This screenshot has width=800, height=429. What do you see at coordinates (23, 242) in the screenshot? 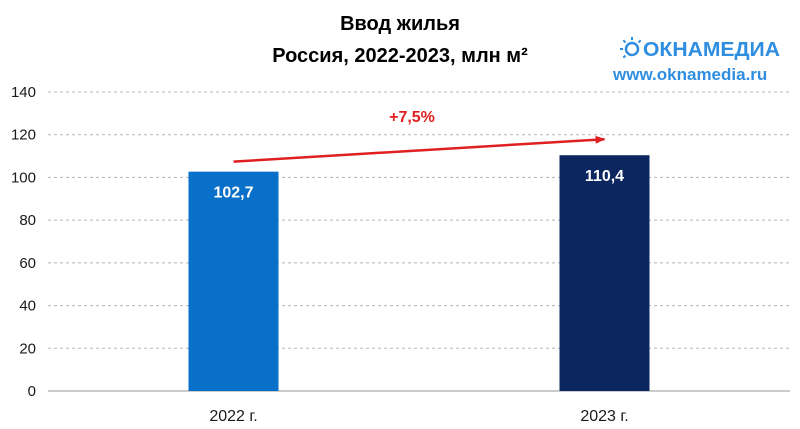
I see `y-axis-ticks: 0 20 40 60 80 100 120 140` at bounding box center [23, 242].